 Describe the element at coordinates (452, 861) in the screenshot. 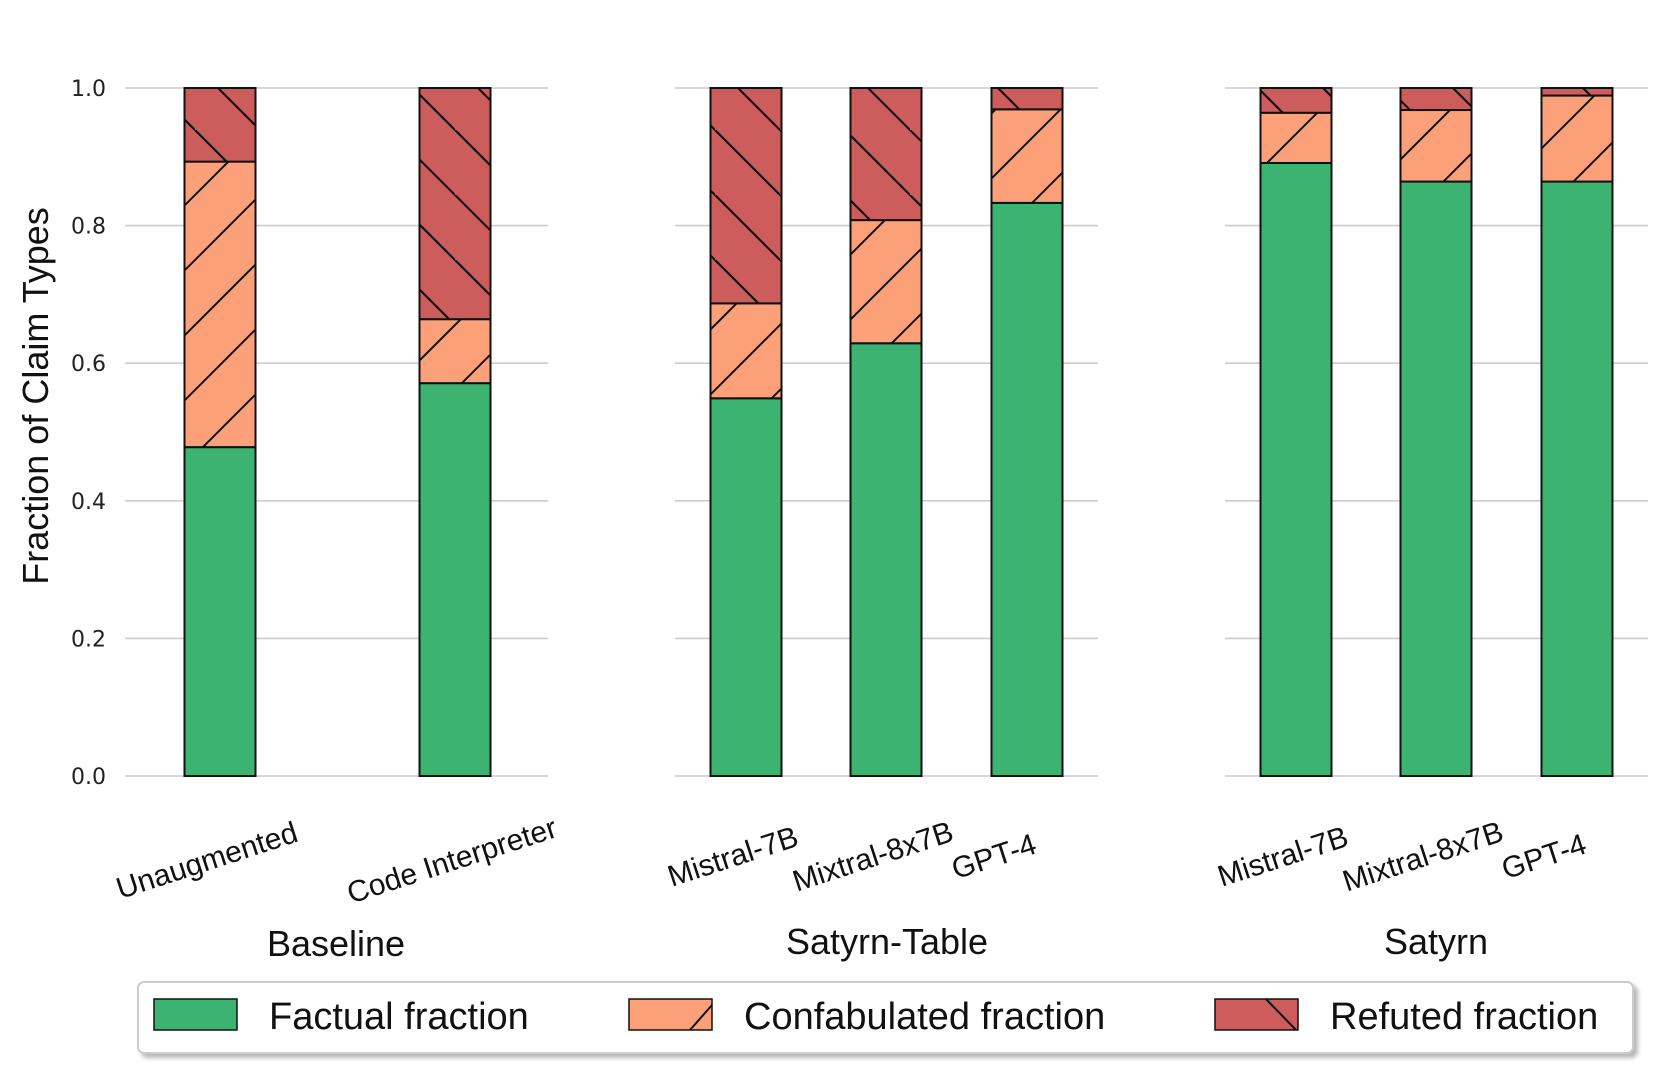

I see `x-tick-label: Code Interpreter` at that location.